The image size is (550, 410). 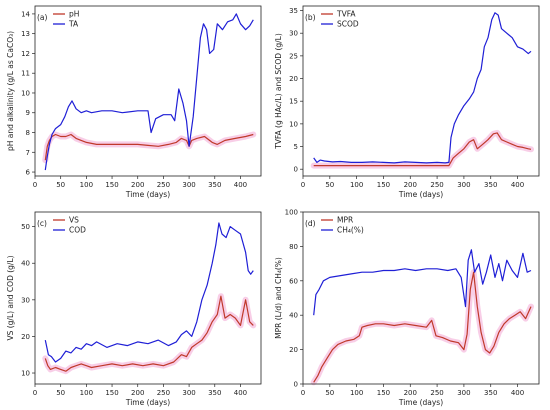 I want to click on legend-label-2: SCOD, so click(x=348, y=24).